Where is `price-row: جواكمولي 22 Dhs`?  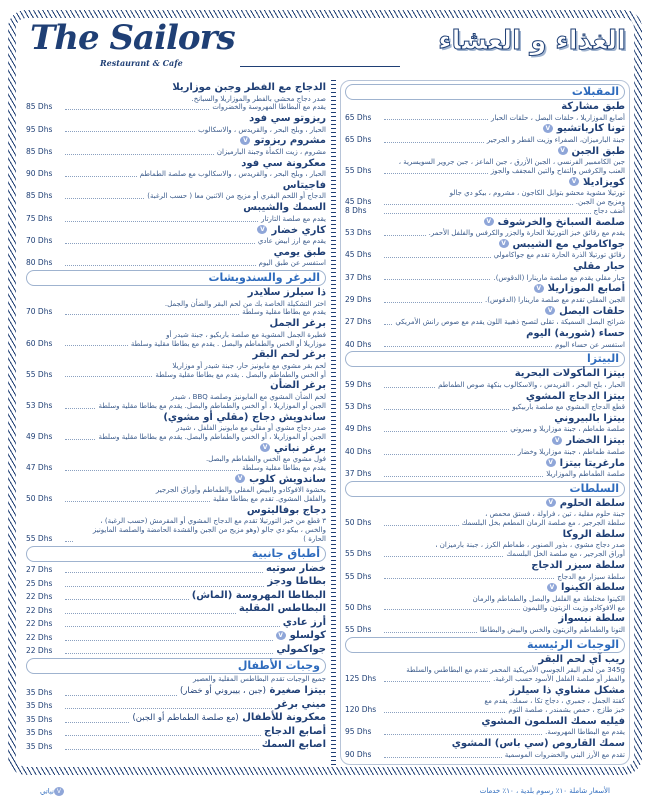
price-row: جواكمولي 22 Dhs is located at coordinates (176, 650).